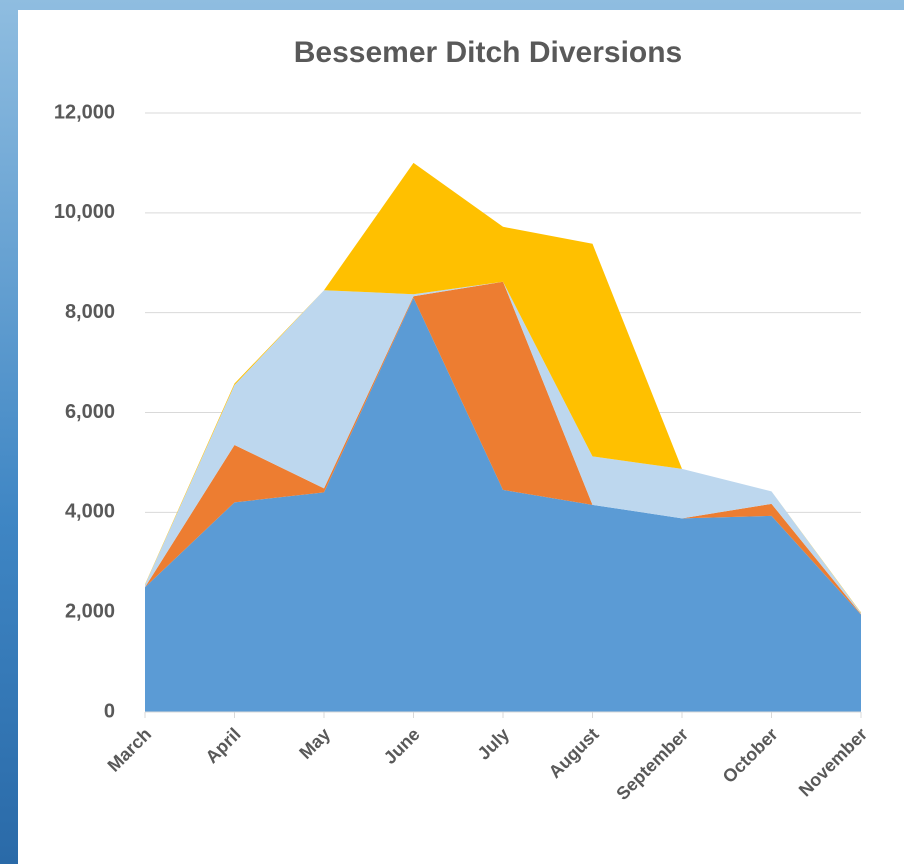 The image size is (904, 864). Describe the element at coordinates (488, 52) in the screenshot. I see `chart-title: Bessemer Ditch Diversions` at that location.